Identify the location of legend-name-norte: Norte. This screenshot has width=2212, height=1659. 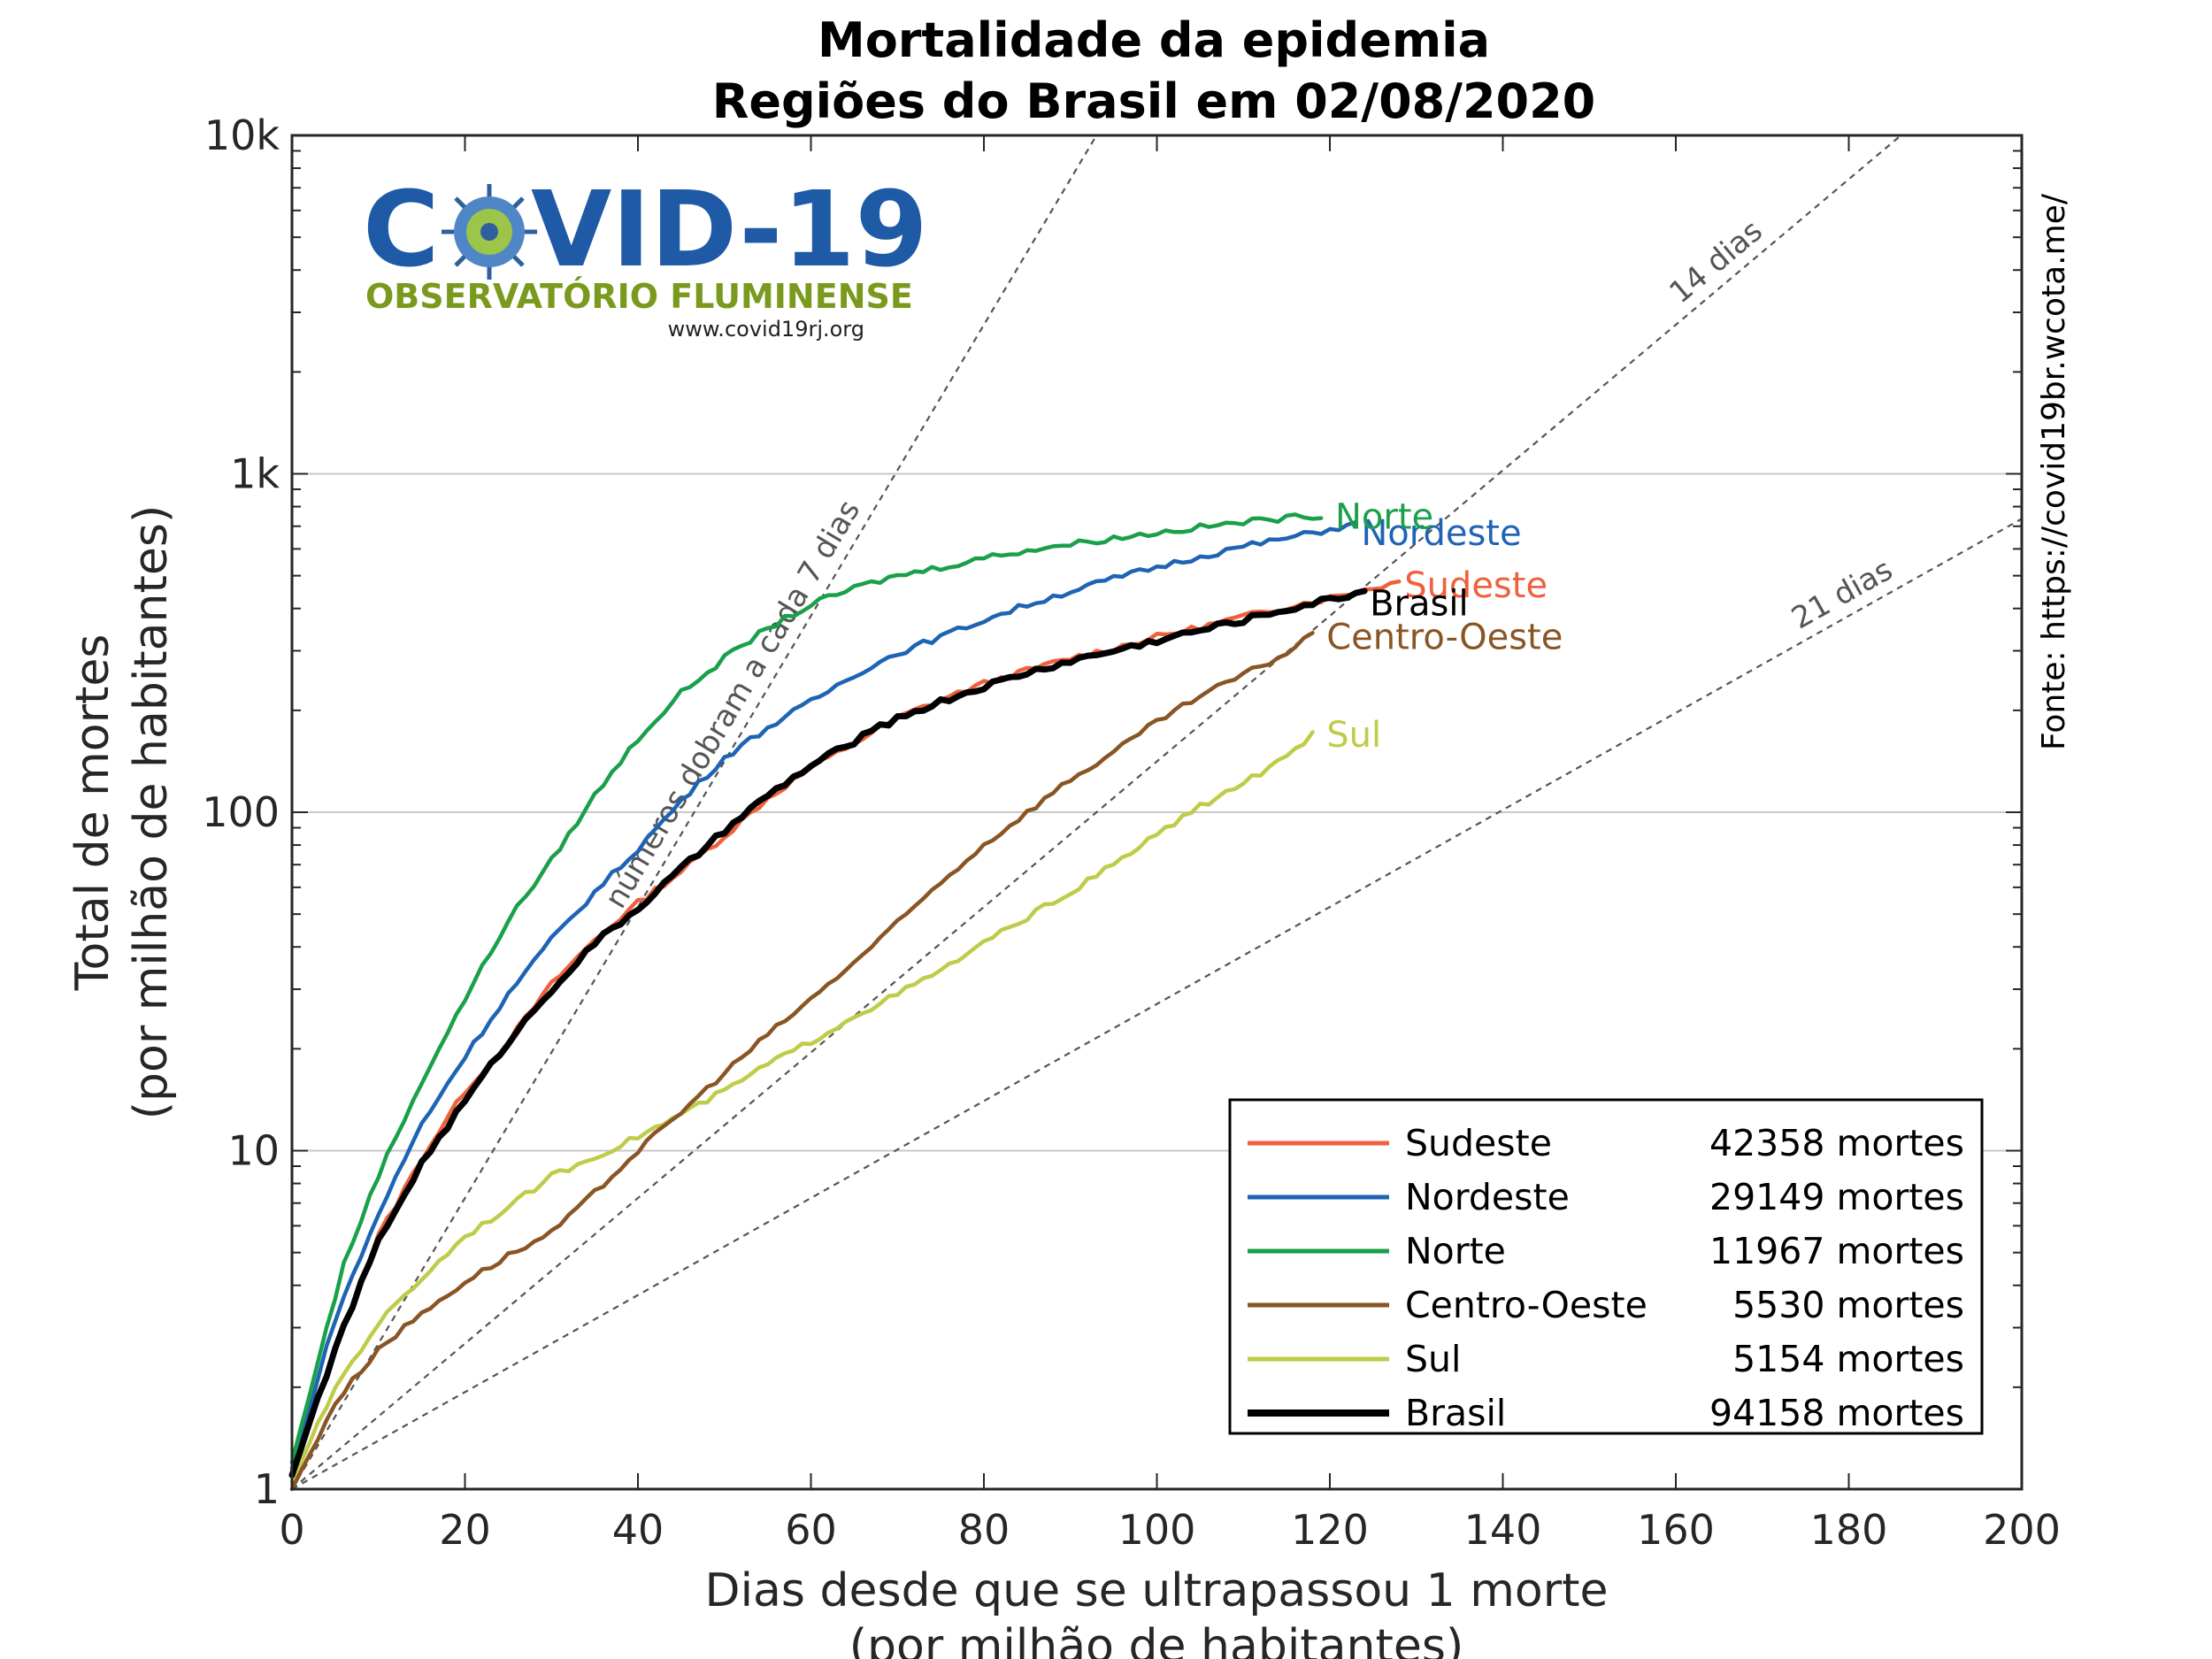
(1456, 1251).